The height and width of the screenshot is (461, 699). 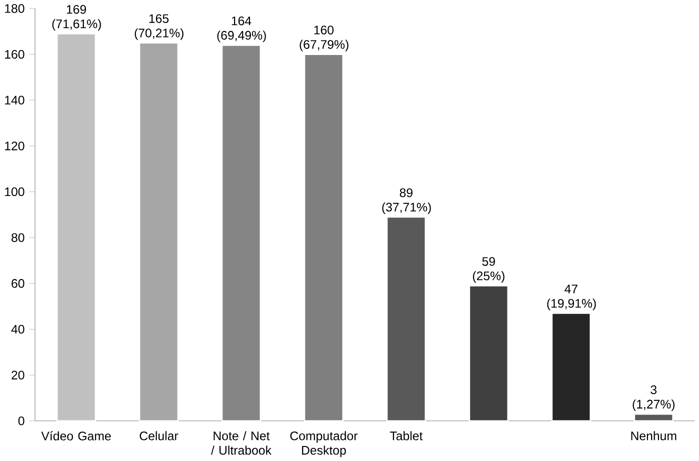 I want to click on x-tick-label: Vídeo Game, so click(x=76, y=435).